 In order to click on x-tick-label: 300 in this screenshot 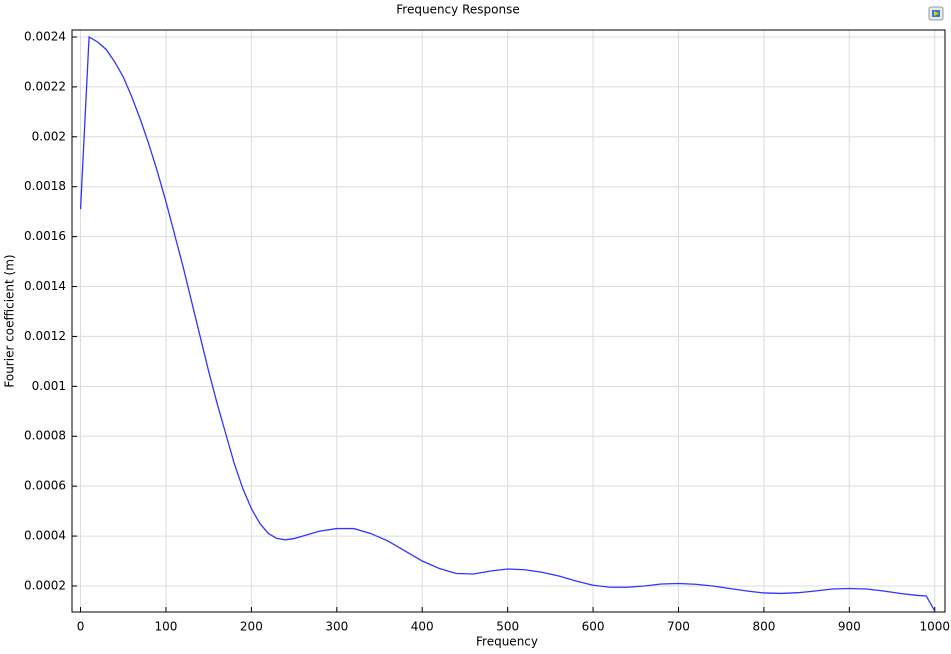, I will do `click(336, 627)`.